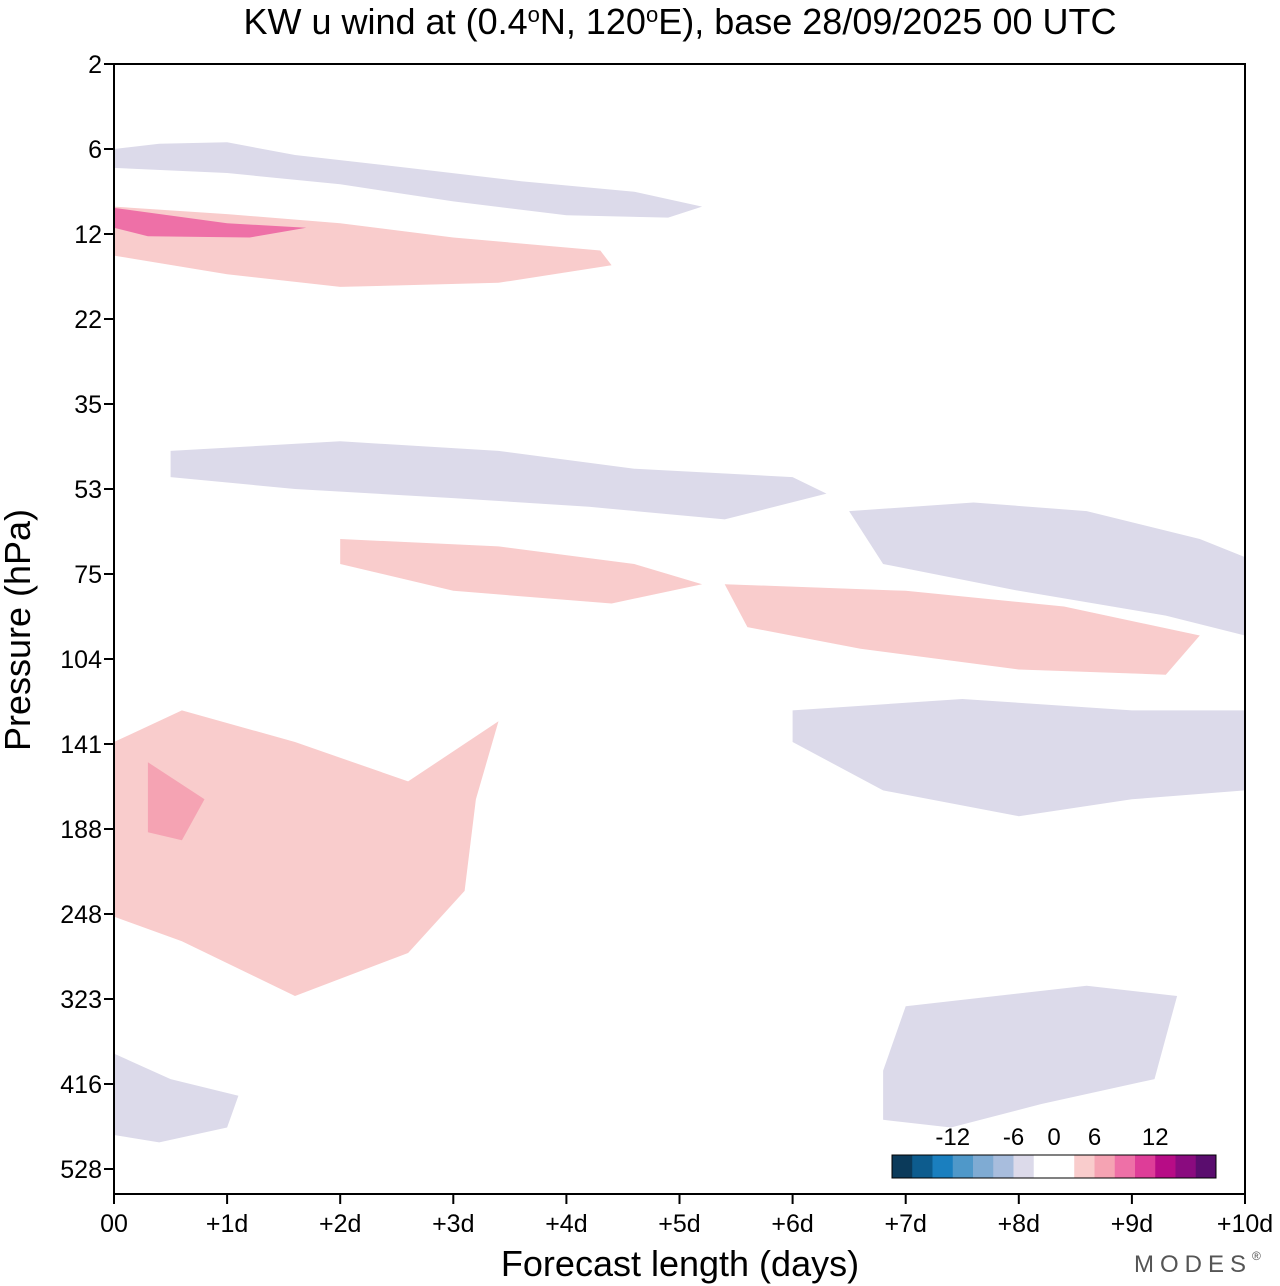 Image resolution: width=1280 pixels, height=1286 pixels. Describe the element at coordinates (1053, 1137) in the screenshot. I see `colorbar-tick-label: 0` at that location.